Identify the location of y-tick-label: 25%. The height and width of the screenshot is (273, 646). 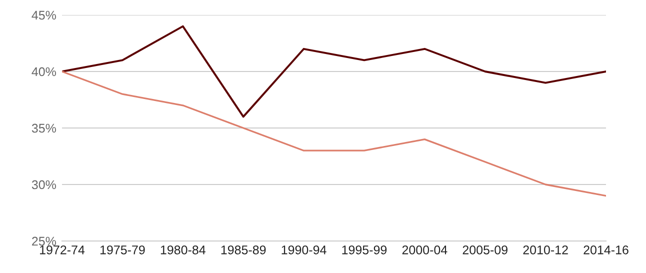
(44, 241).